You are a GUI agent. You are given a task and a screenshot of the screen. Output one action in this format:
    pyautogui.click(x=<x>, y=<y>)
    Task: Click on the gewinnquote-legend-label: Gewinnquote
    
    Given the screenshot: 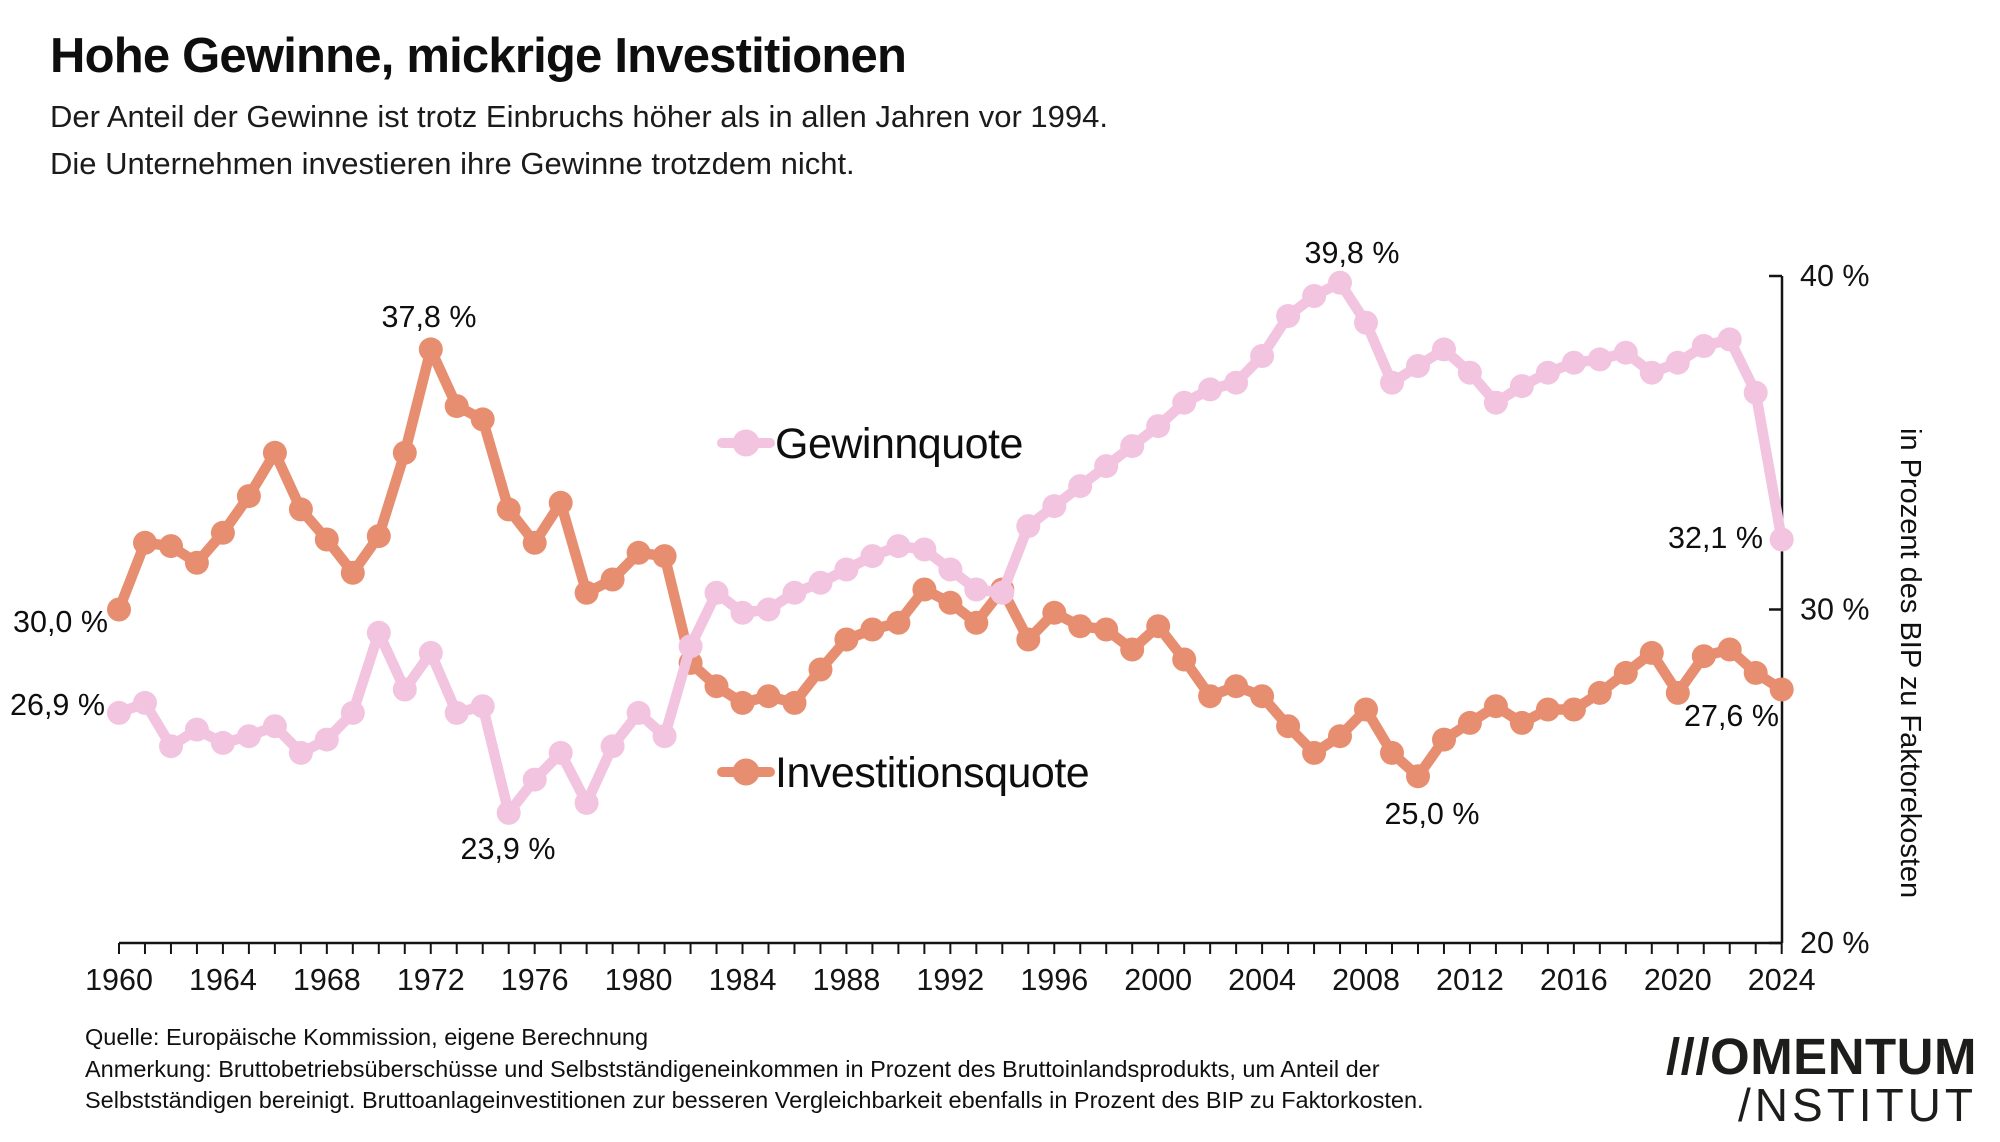 What is the action you would take?
    pyautogui.click(x=899, y=444)
    